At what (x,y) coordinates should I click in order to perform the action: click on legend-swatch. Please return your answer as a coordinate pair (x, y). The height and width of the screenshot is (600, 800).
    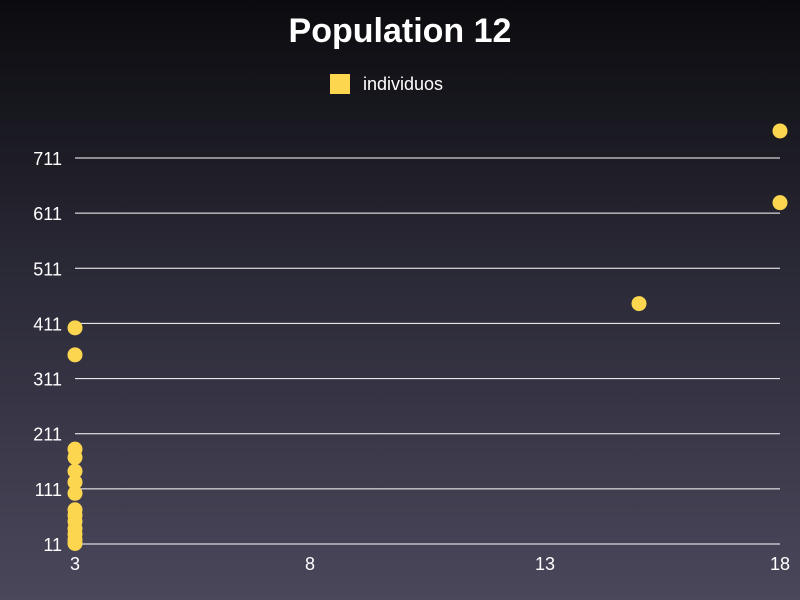
    Looking at the image, I should click on (340, 84).